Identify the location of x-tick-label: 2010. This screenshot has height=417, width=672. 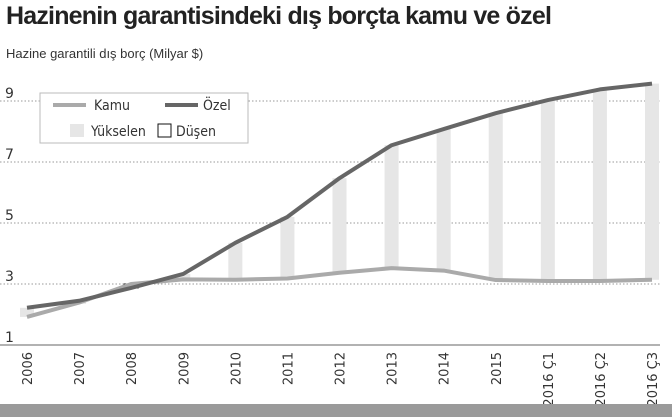
(236, 368).